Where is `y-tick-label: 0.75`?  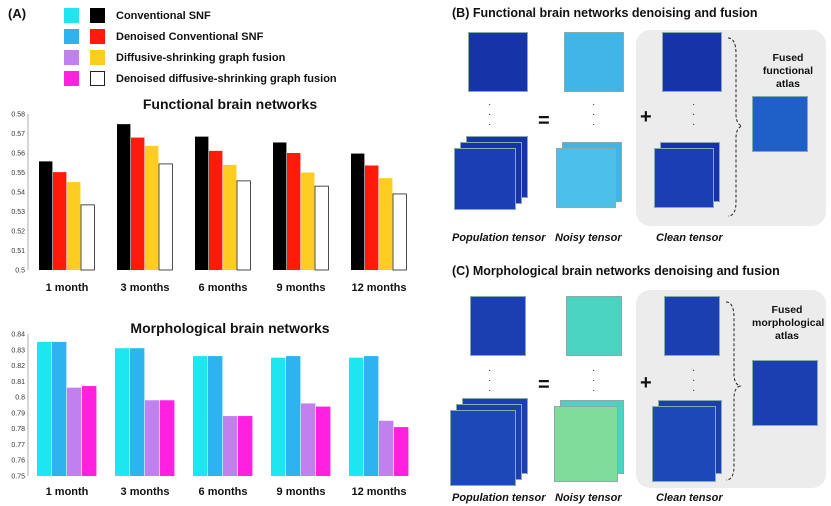
y-tick-label: 0.75 is located at coordinates (18, 477).